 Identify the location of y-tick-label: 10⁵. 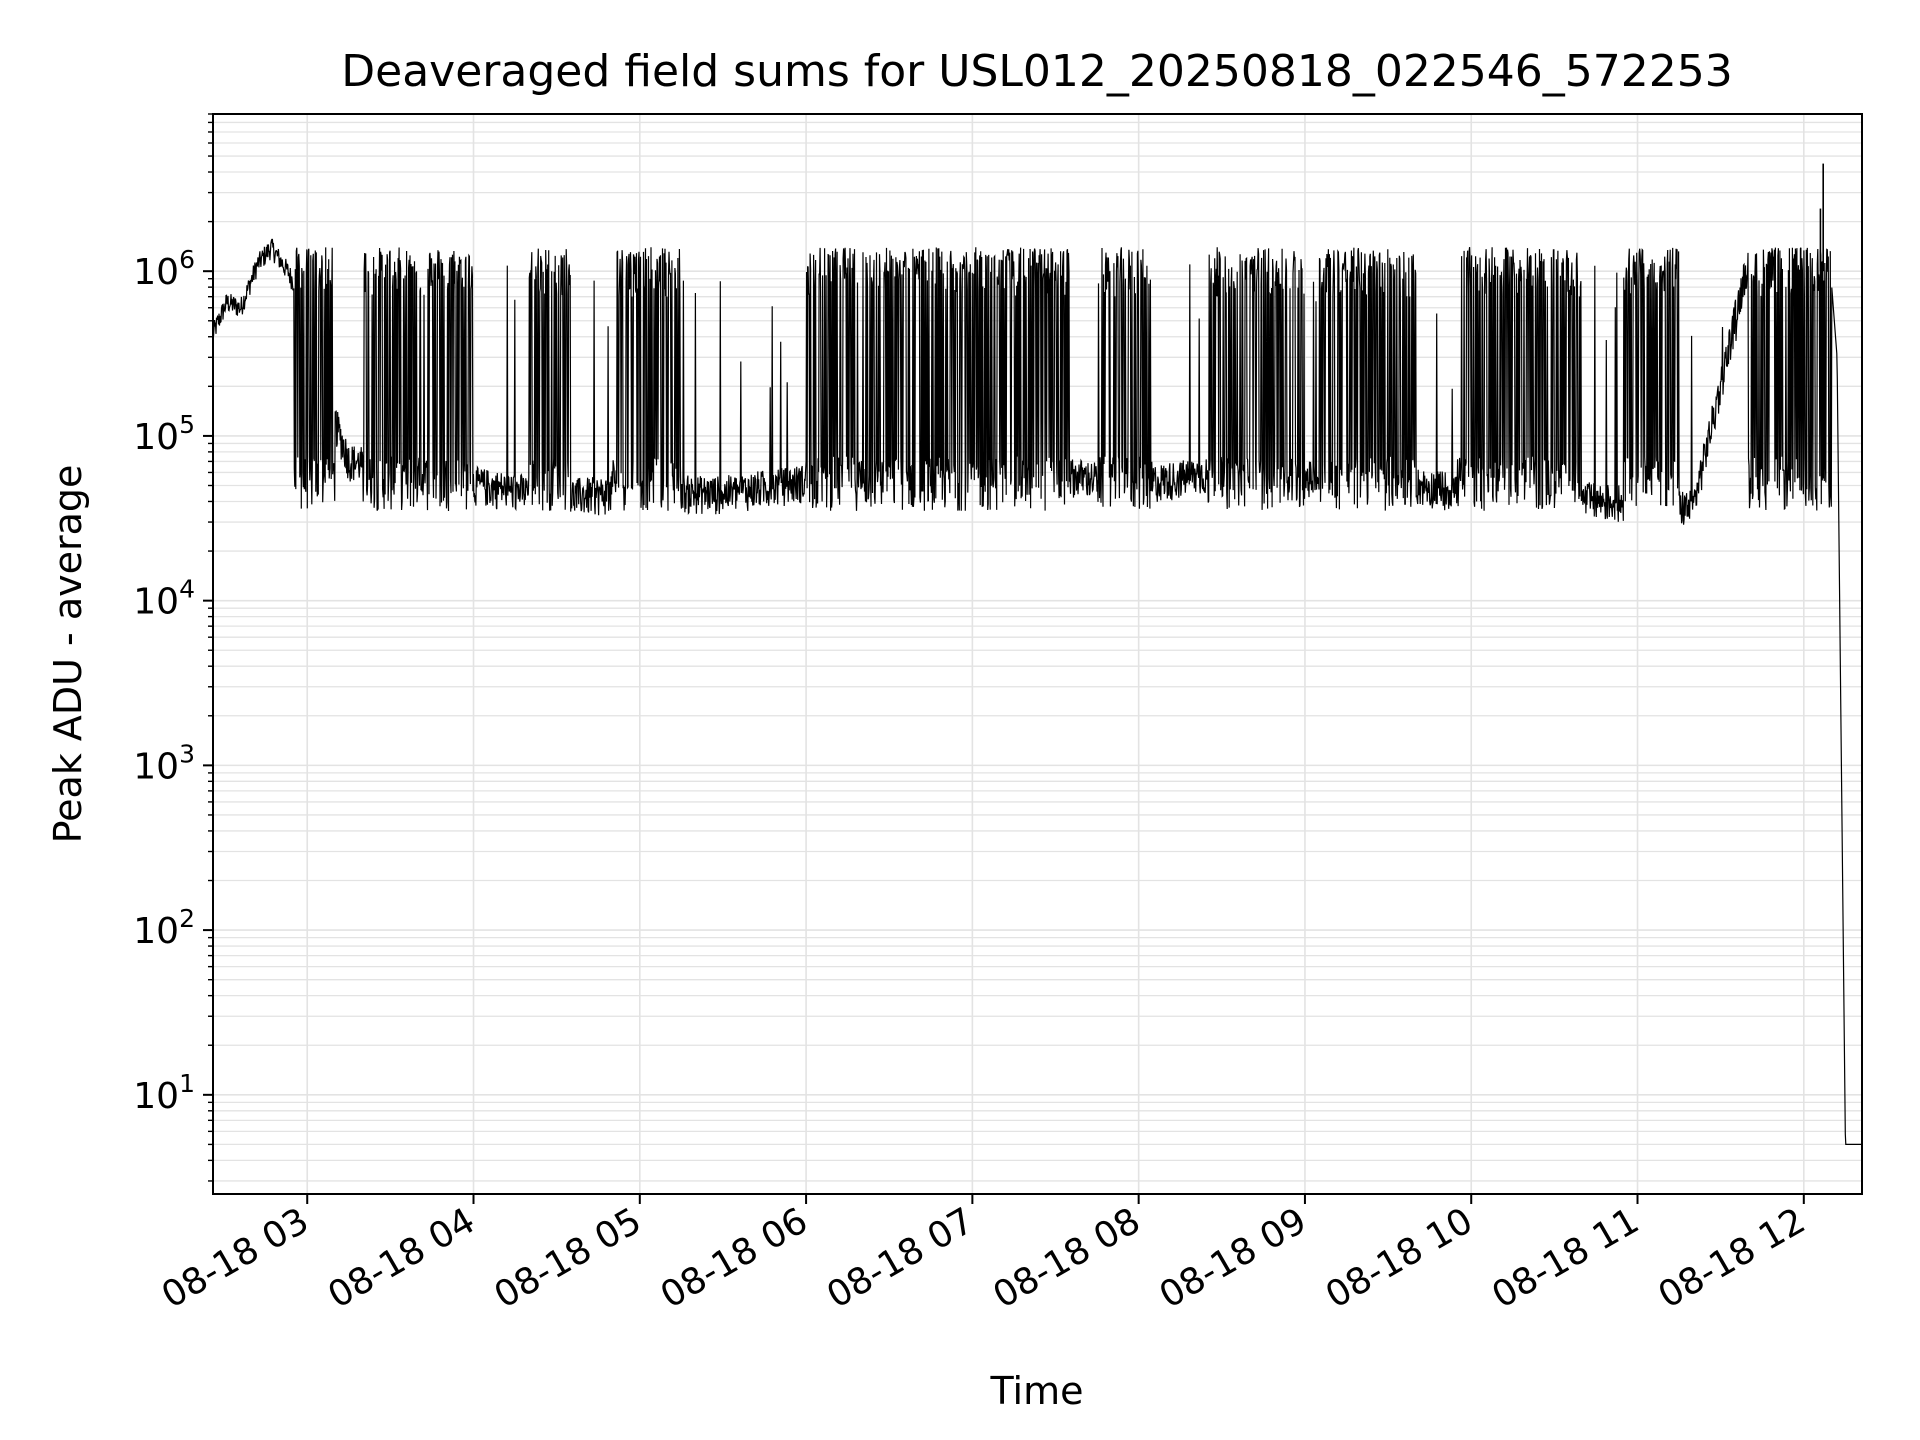
(164, 434).